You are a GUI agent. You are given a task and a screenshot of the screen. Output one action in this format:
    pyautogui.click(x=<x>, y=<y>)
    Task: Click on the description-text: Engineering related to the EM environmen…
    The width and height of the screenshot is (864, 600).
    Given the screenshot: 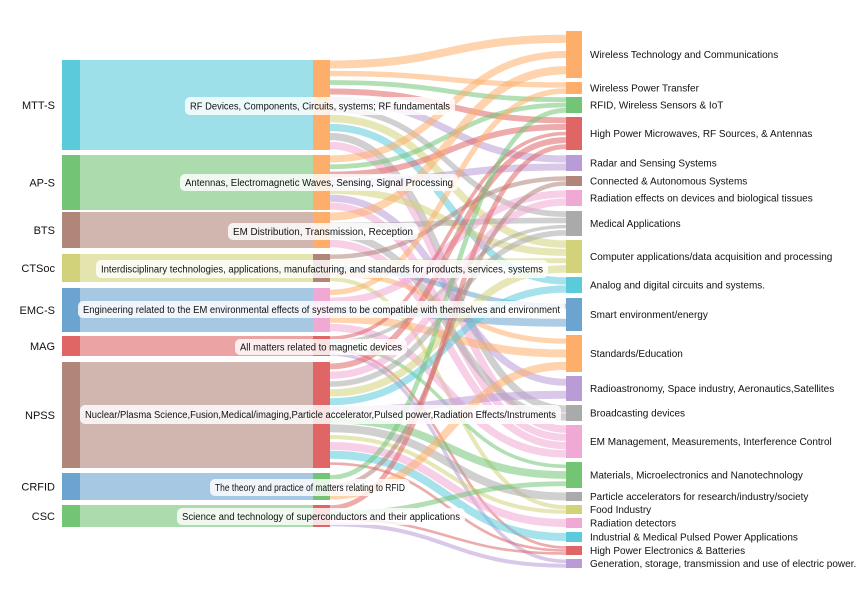 What is the action you would take?
    pyautogui.click(x=321, y=310)
    